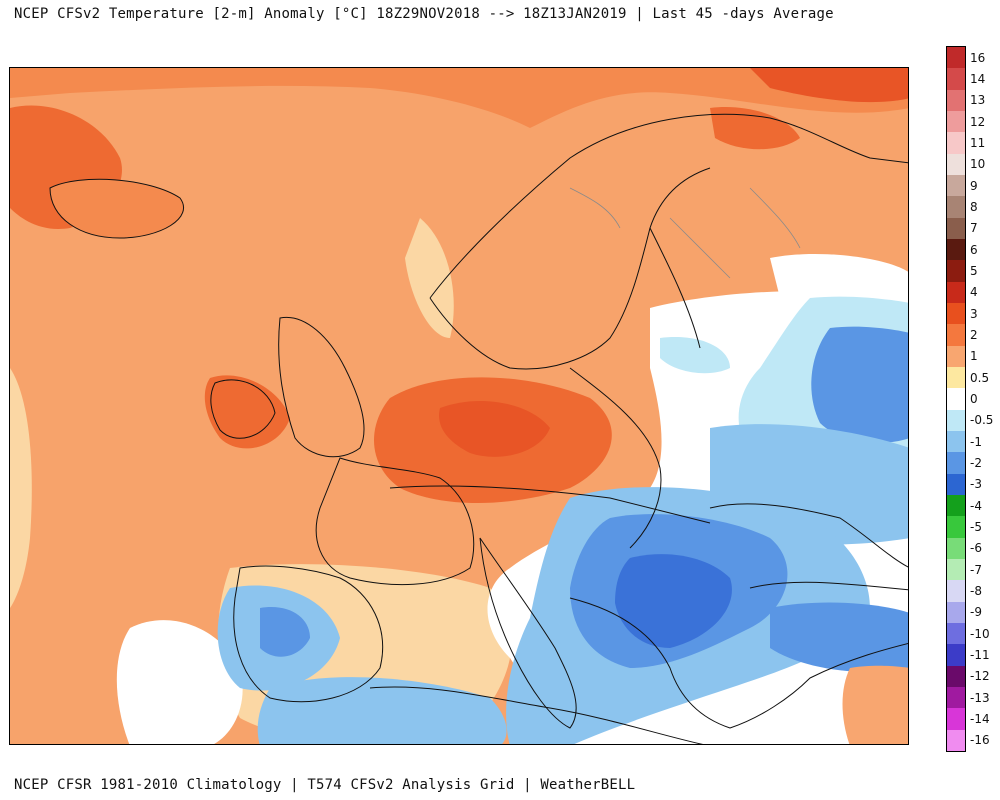 The image size is (1000, 800). Describe the element at coordinates (285, 632) in the screenshot. I see `cool-core-iberia` at that location.